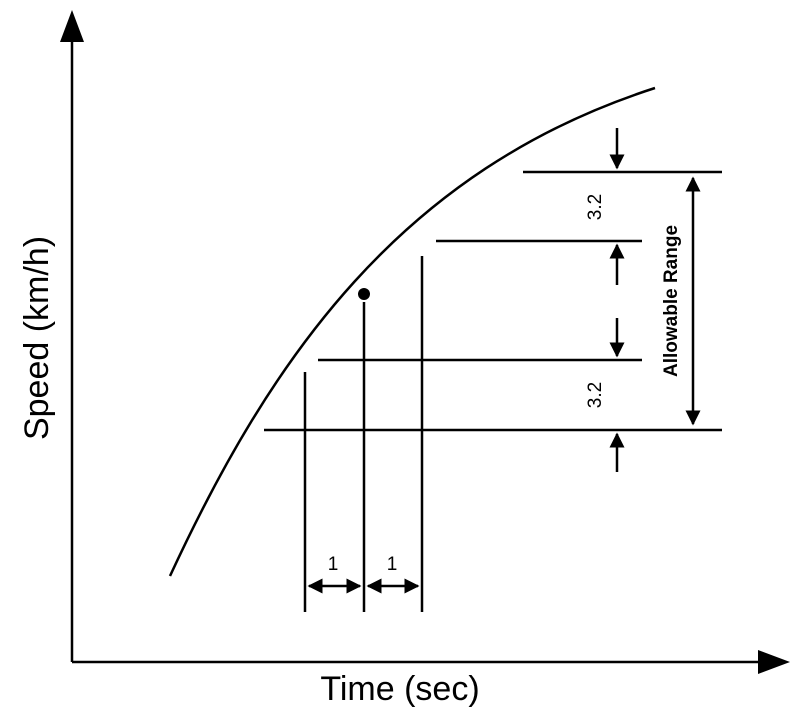 This screenshot has height=716, width=800. What do you see at coordinates (364, 294) in the screenshot?
I see `reference-point` at bounding box center [364, 294].